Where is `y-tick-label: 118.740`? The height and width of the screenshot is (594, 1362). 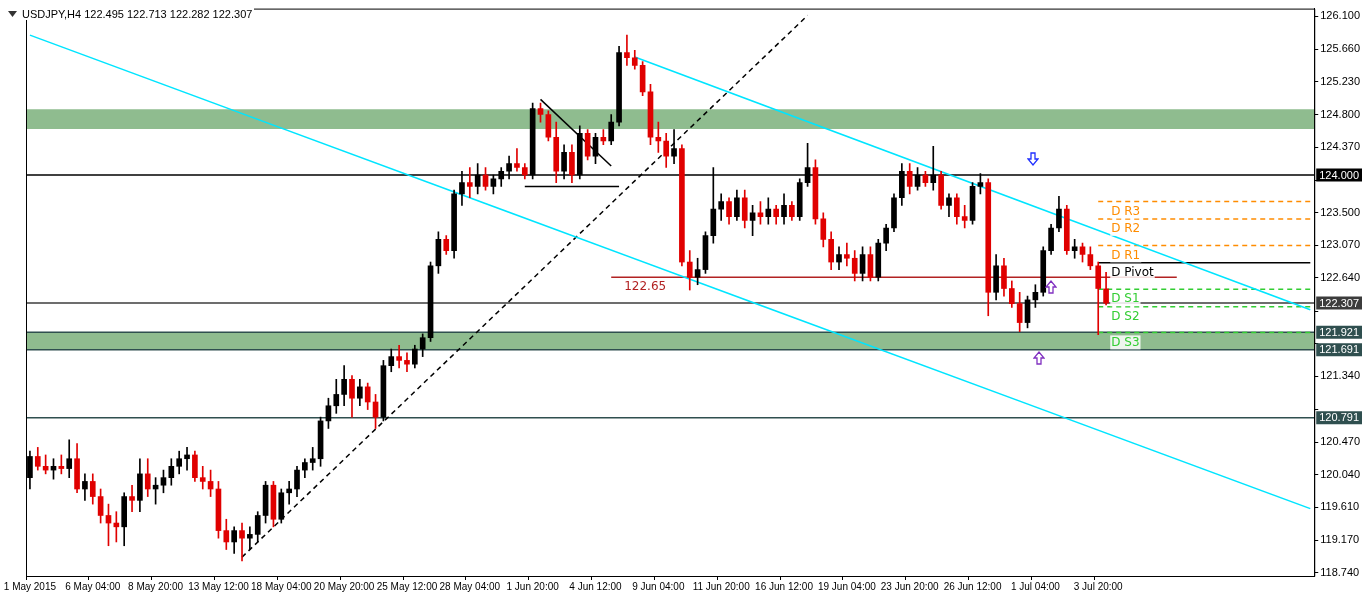 y-tick-label: 118.740 is located at coordinates (1340, 572).